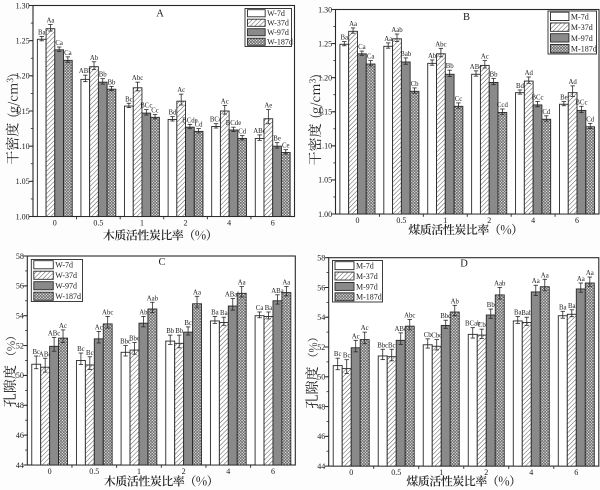 The image size is (600, 490). I want to click on svg-text: 1.30, so click(23, 5).